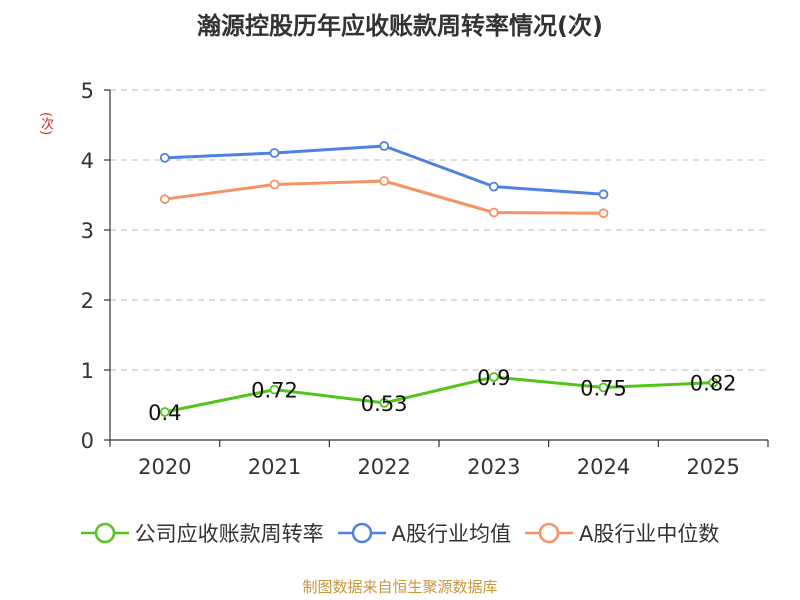  I want to click on legend: 公司应收账款周转率 A股行业均值 A股行业中位数, so click(400, 533).